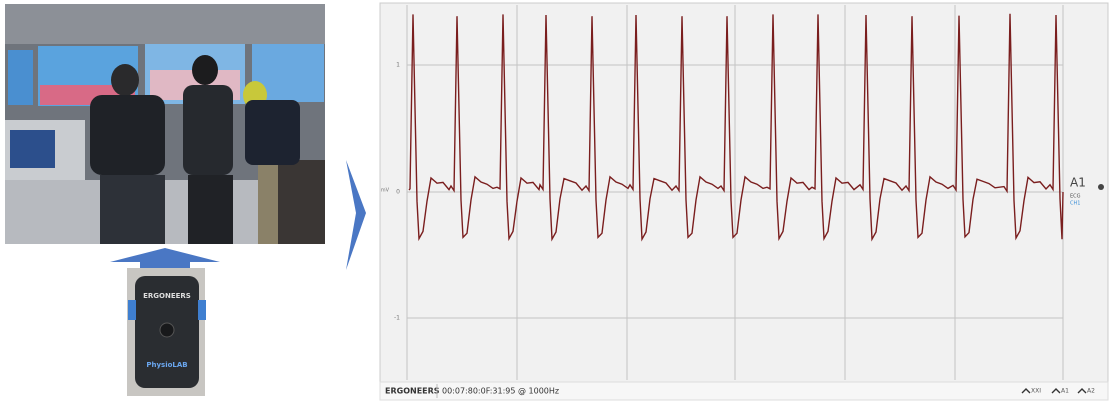 The height and width of the screenshot is (405, 1110). Describe the element at coordinates (1101, 187) in the screenshot. I see `channel-toggle` at that location.